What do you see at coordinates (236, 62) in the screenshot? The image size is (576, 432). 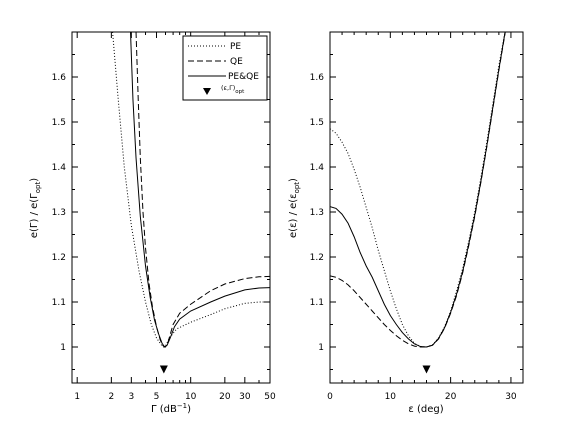 I see `legend-label-qe: QE` at bounding box center [236, 62].